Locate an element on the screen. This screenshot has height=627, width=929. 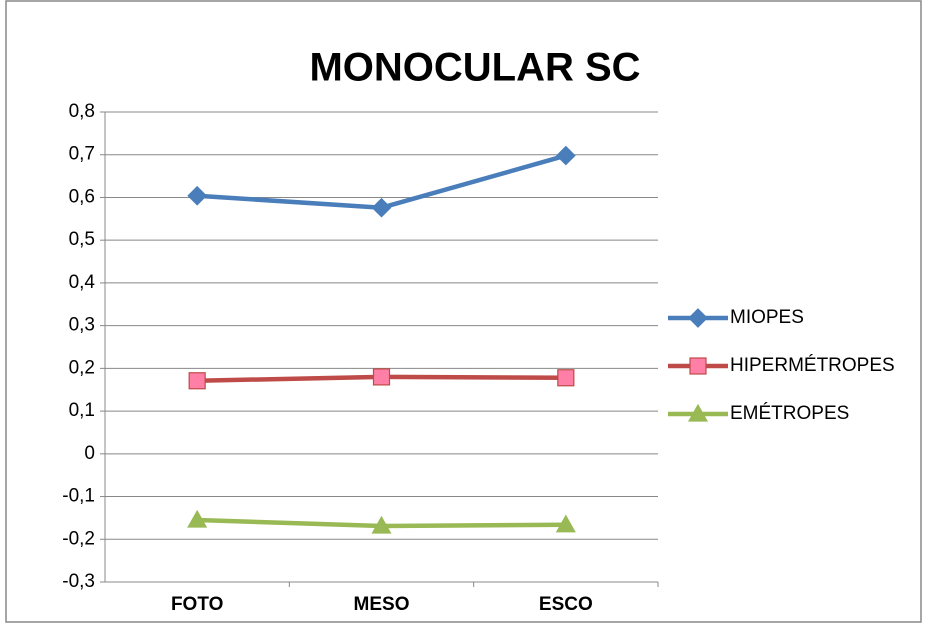
y-tick-label: 0,3 is located at coordinates (82, 325).